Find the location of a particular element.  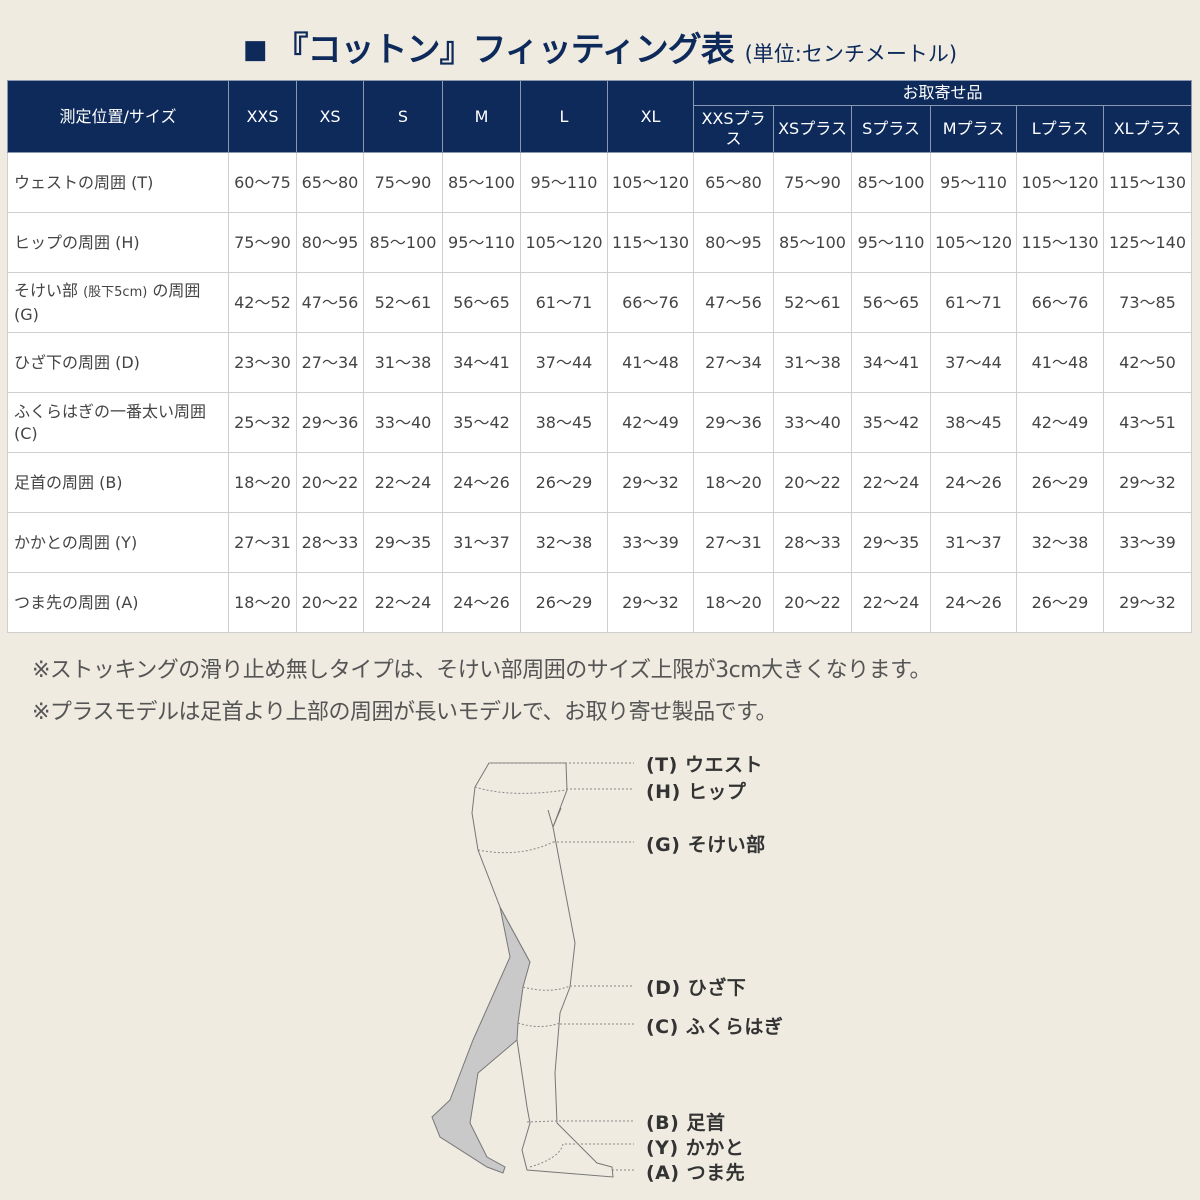

plus-size-header: Mプラス is located at coordinates (973, 129).